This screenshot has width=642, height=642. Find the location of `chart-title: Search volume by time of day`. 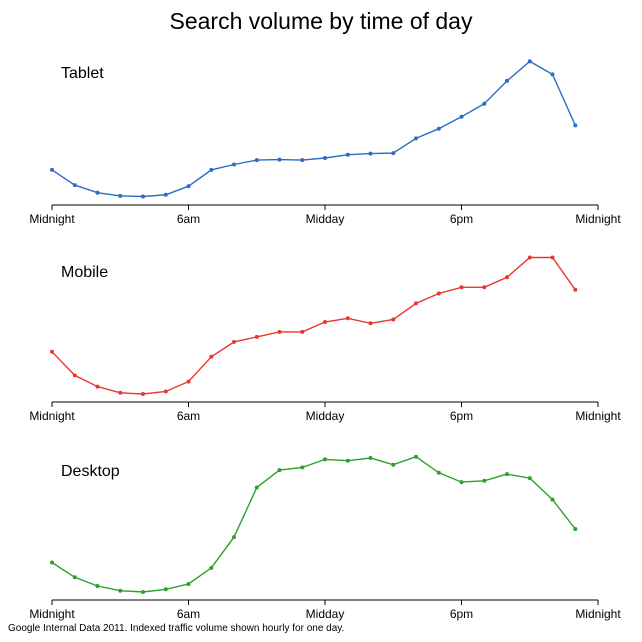

chart-title: Search volume by time of day is located at coordinates (321, 21).